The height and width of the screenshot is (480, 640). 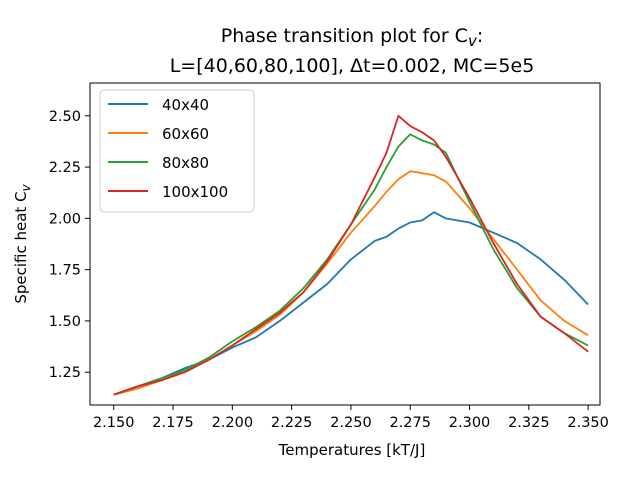 What do you see at coordinates (470, 423) in the screenshot?
I see `x-tick-label: 2.300` at bounding box center [470, 423].